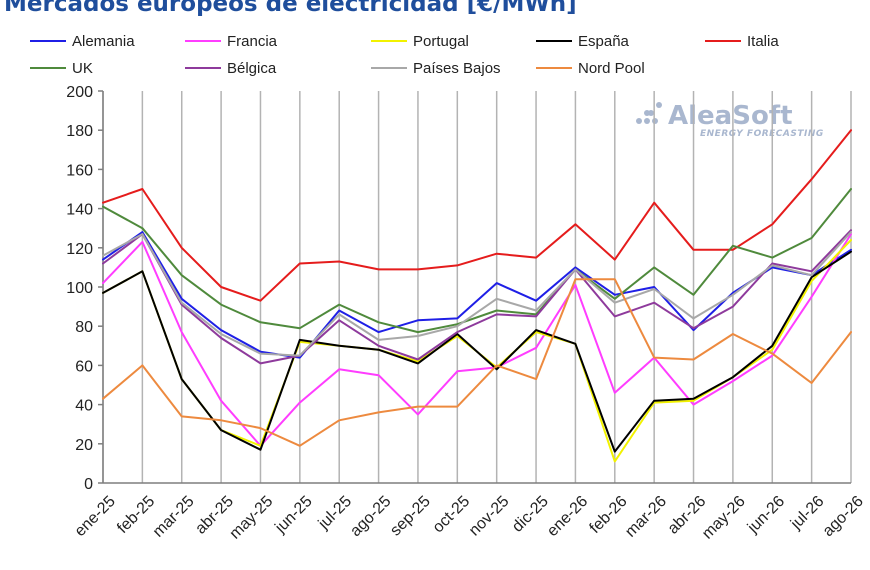 The width and height of the screenshot is (870, 570). Describe the element at coordinates (84, 445) in the screenshot. I see `y-tick-label: 20` at that location.